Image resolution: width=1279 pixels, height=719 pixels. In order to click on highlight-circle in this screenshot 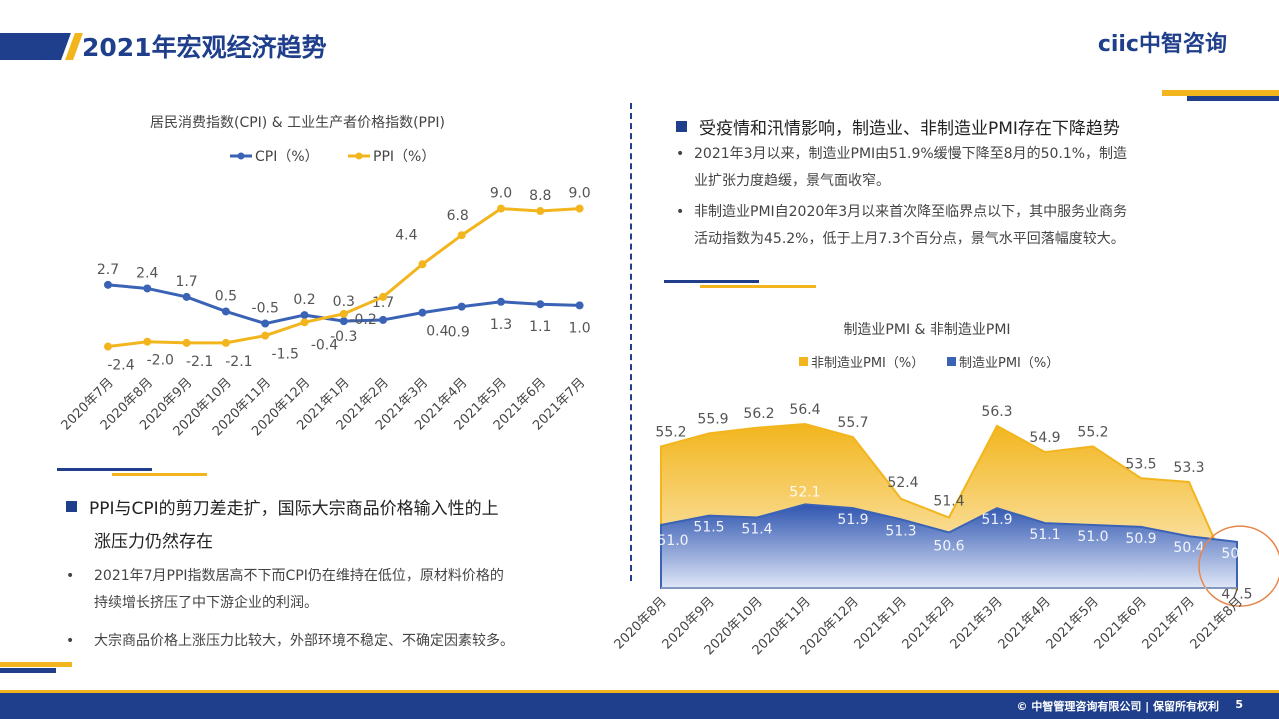, I will do `click(1238, 566)`.